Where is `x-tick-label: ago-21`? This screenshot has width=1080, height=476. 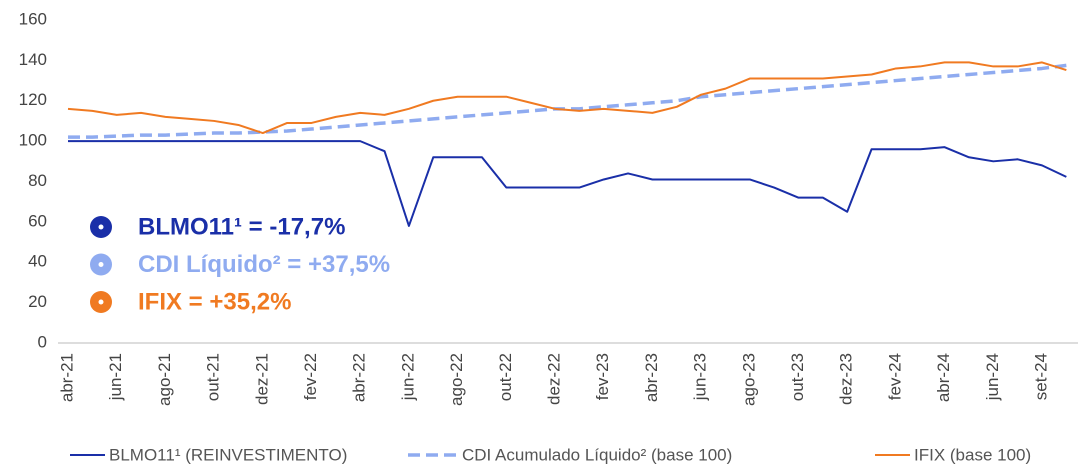 x-tick-label: ago-21 is located at coordinates (164, 379).